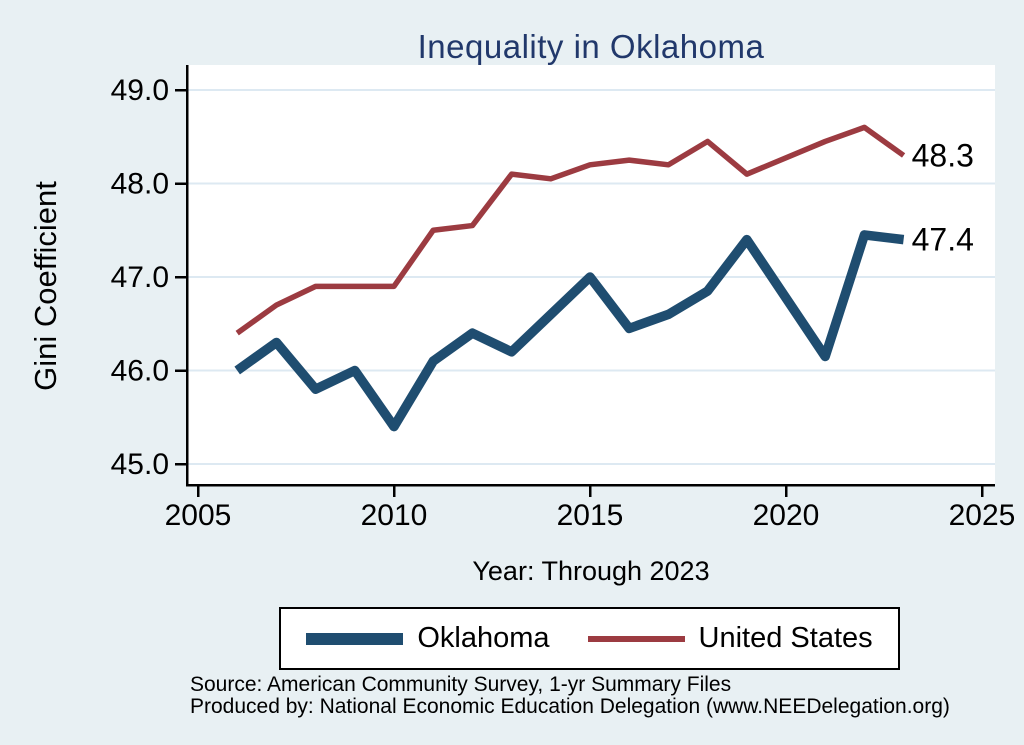  Describe the element at coordinates (591, 571) in the screenshot. I see `x-axis-title: Year: Through 2023` at that location.